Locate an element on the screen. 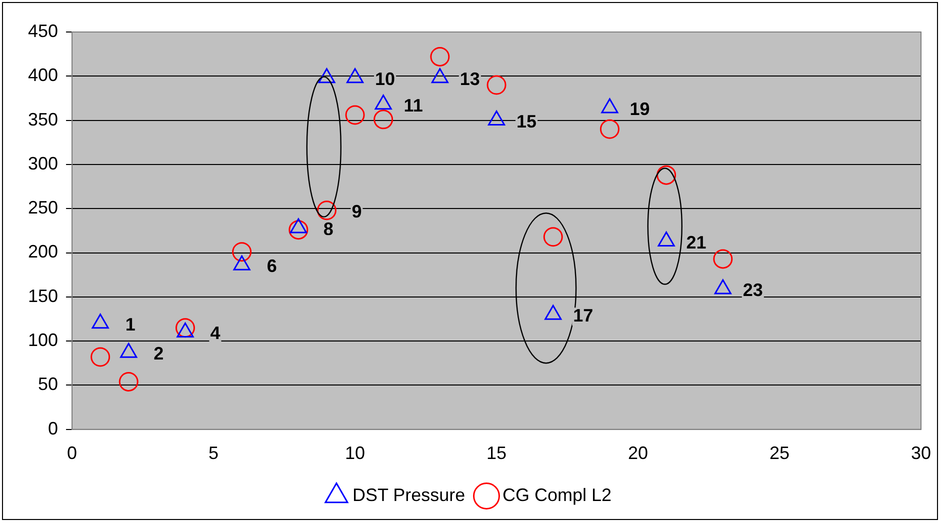  annotation: 15 is located at coordinates (526, 121).